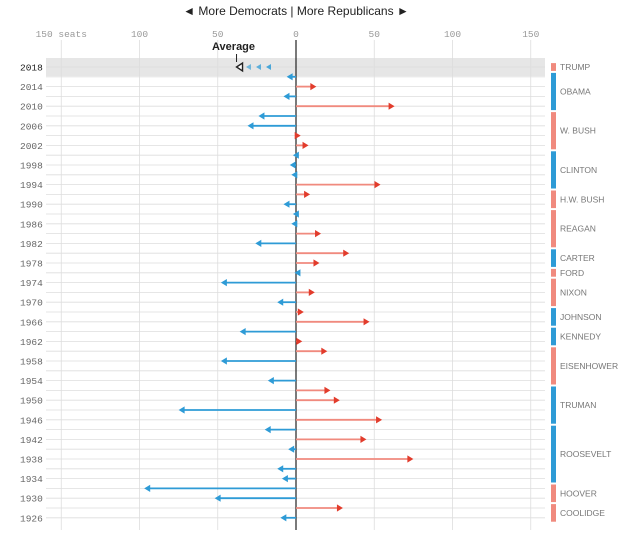 This screenshot has width=630, height=545. Describe the element at coordinates (296, 34) in the screenshot. I see `x-tick-label: 0` at that location.